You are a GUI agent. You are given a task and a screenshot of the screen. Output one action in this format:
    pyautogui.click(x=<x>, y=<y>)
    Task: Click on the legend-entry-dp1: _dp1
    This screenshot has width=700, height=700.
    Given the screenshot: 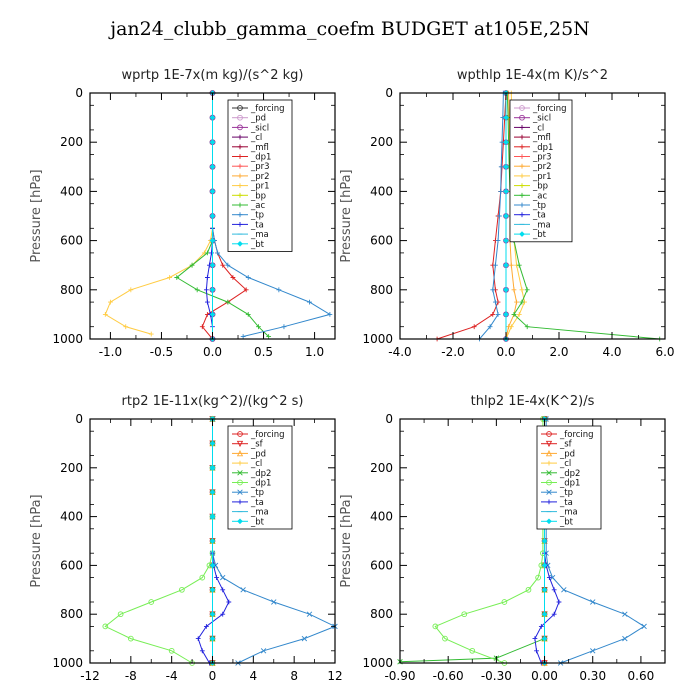 What is the action you would take?
    pyautogui.click(x=251, y=158)
    